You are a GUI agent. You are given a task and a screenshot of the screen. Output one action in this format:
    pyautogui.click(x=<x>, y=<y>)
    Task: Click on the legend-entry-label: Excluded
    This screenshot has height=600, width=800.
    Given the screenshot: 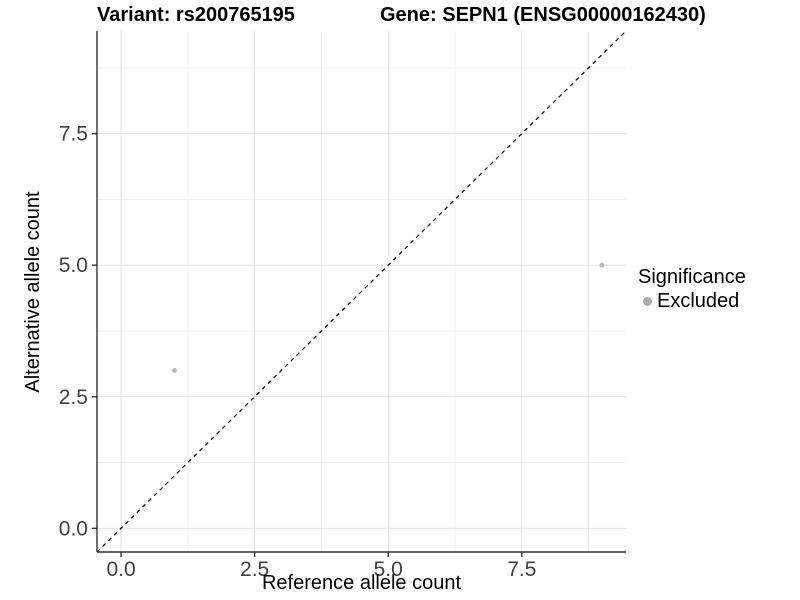 What is the action you would take?
    pyautogui.click(x=698, y=301)
    